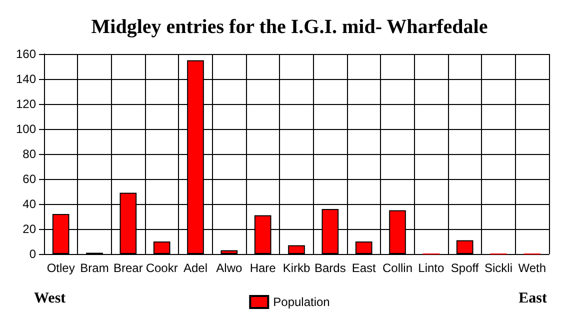 Image resolution: width=579 pixels, height=328 pixels. I want to click on x-tick-label: Bram, so click(94, 268).